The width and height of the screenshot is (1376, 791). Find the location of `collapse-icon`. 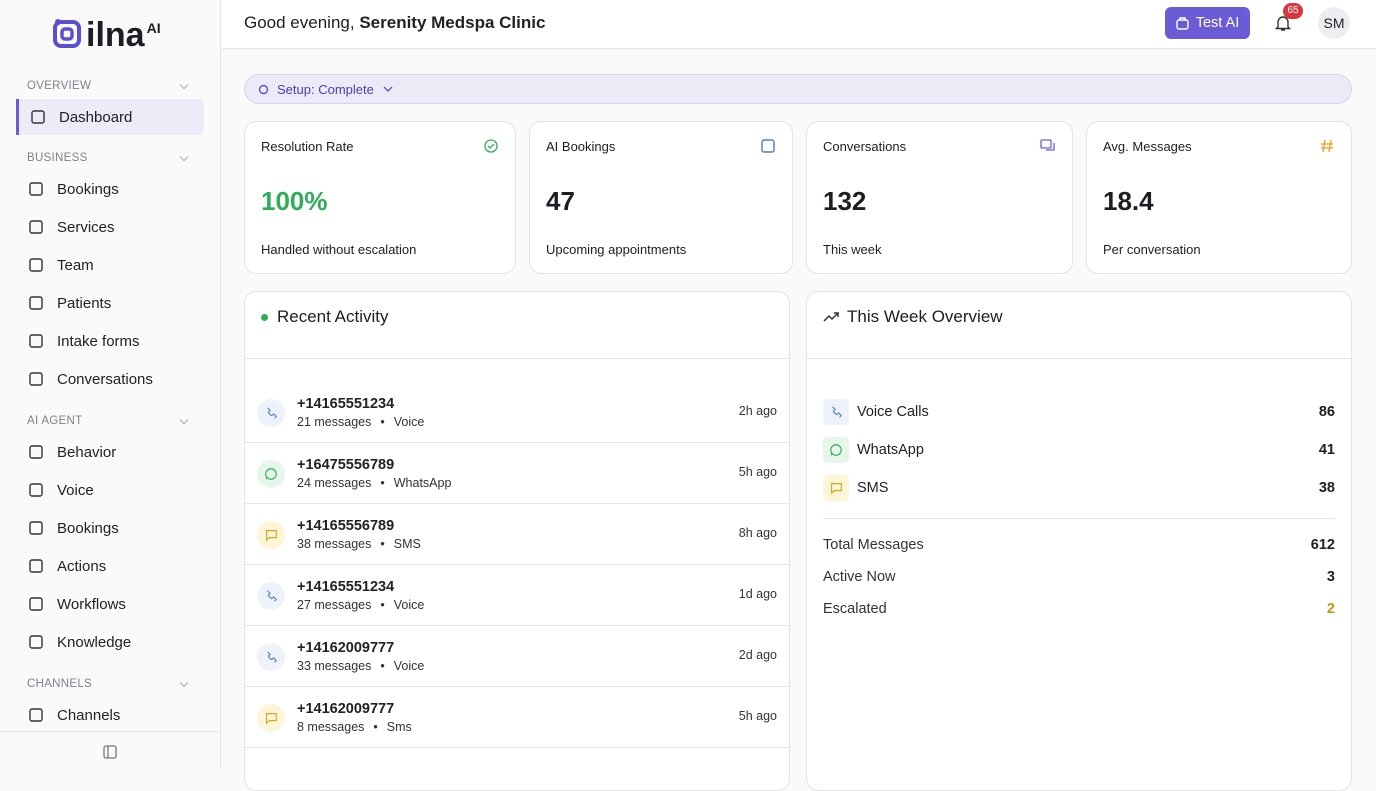

collapse-icon is located at coordinates (110, 752).